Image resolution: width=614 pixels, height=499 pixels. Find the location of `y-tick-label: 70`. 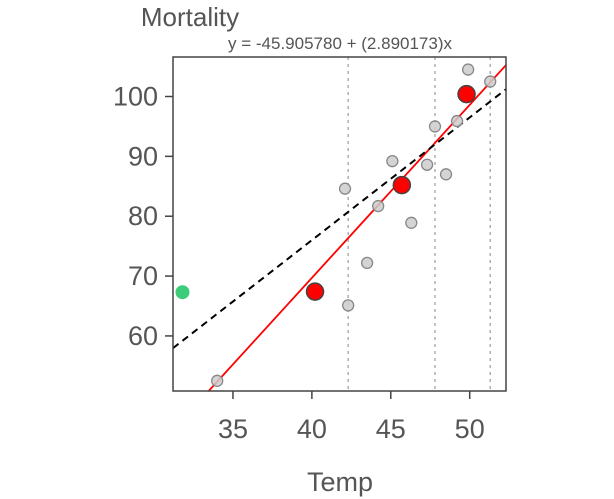

y-tick-label: 70 is located at coordinates (143, 276).